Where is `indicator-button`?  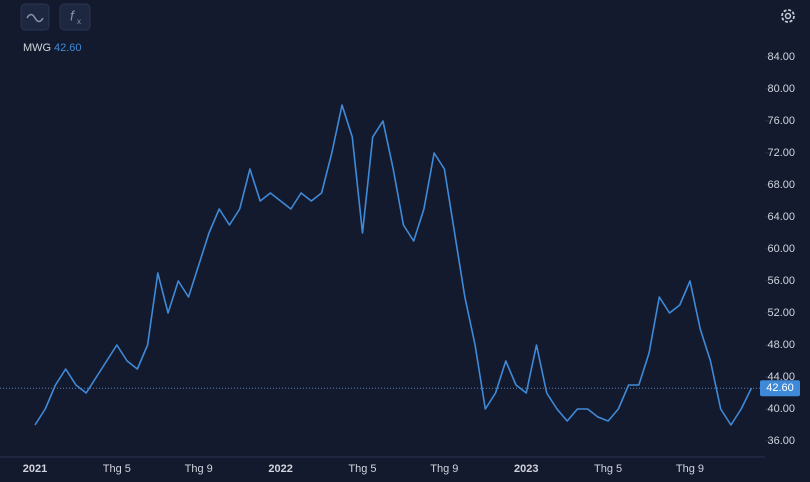
indicator-button is located at coordinates (75, 17).